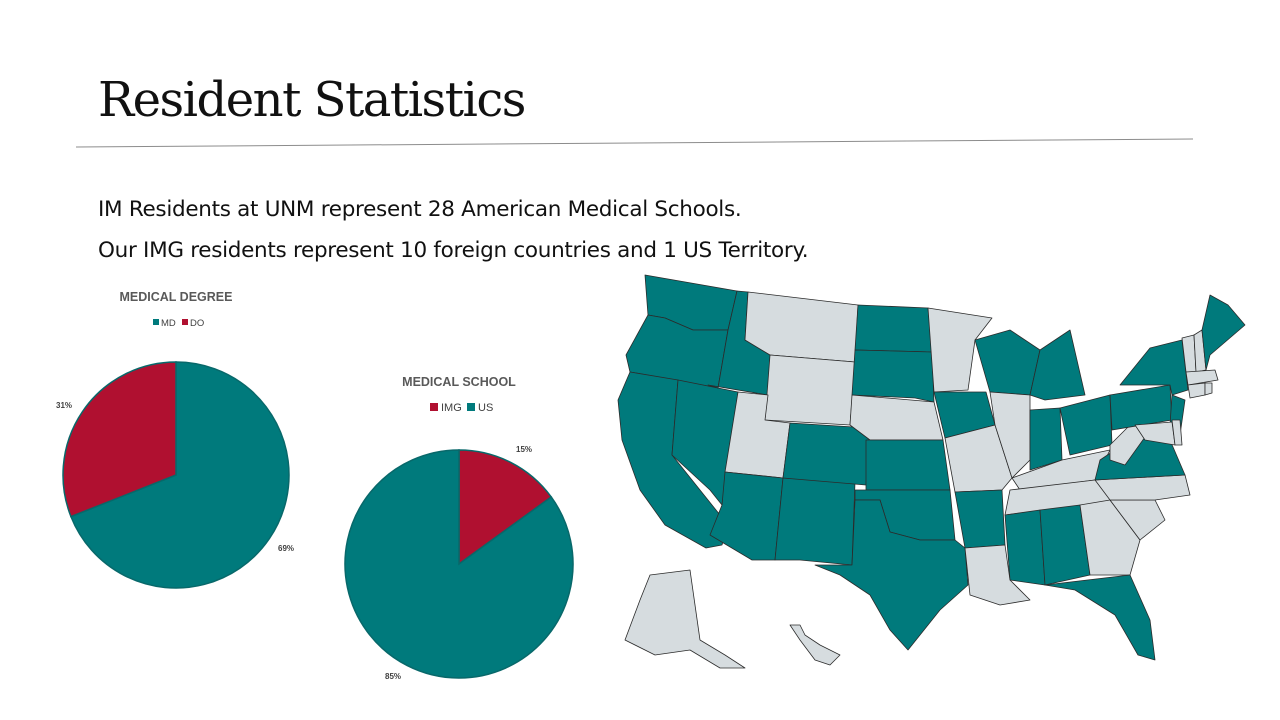 The image size is (1280, 720). What do you see at coordinates (896, 417) in the screenshot?
I see `state-ne` at bounding box center [896, 417].